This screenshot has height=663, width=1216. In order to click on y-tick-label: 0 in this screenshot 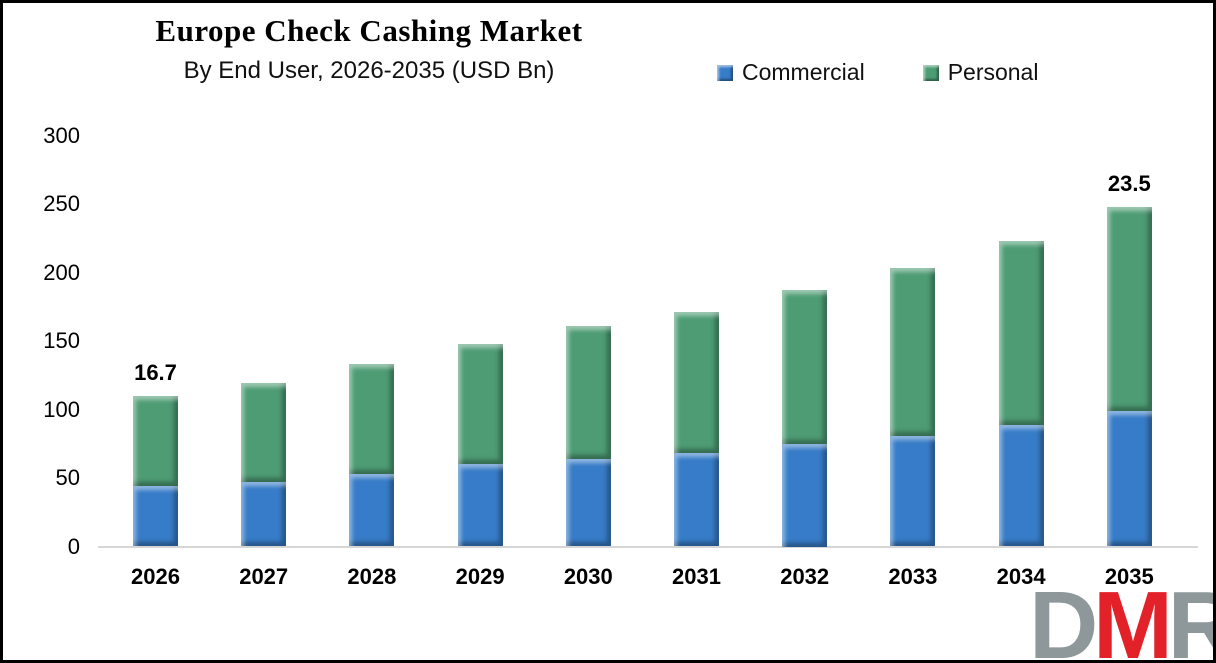, I will do `click(73, 546)`.